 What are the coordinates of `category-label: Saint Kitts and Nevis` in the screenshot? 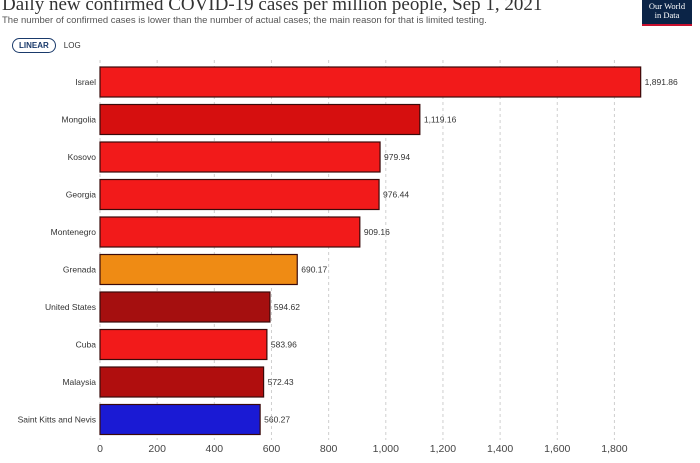 It's located at (57, 420).